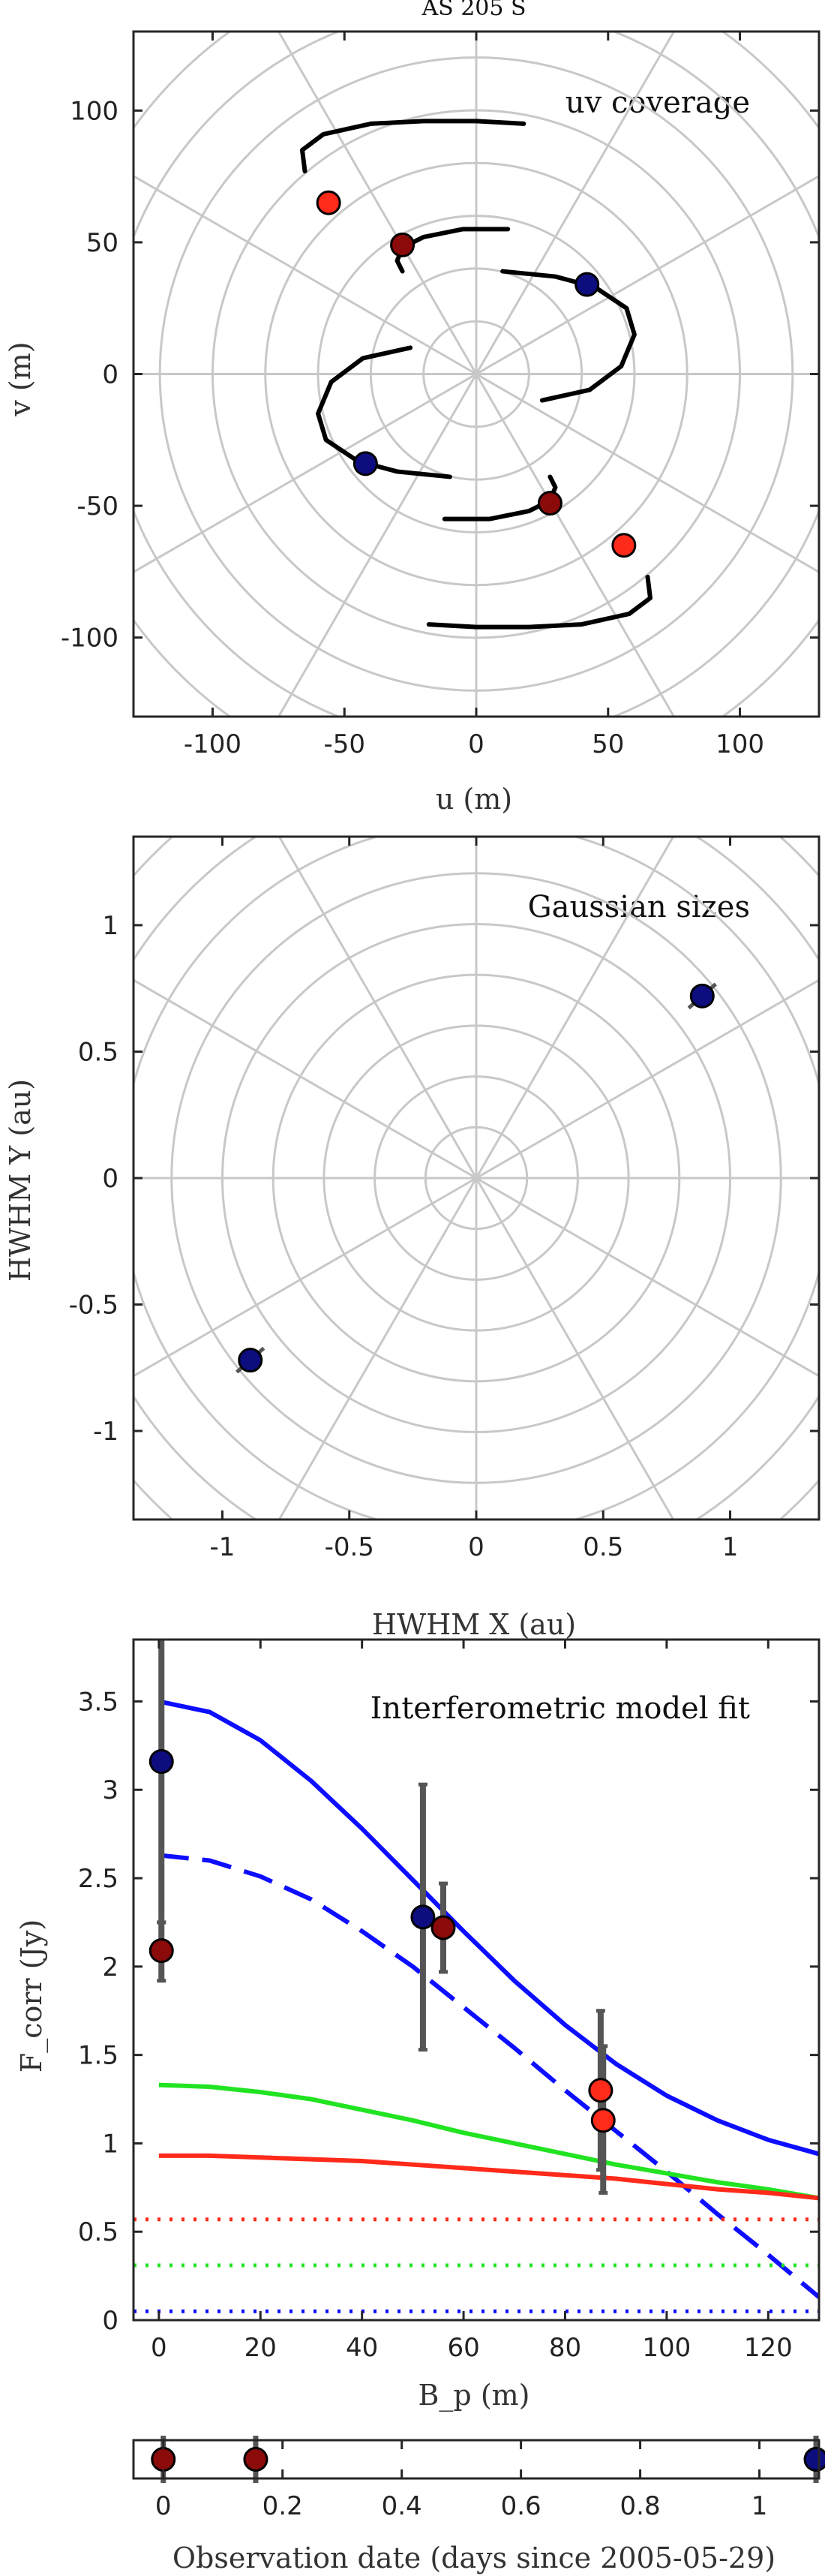 The height and width of the screenshot is (2576, 825). I want to click on fit-x-axis-label: B_p (m), so click(474, 2395).